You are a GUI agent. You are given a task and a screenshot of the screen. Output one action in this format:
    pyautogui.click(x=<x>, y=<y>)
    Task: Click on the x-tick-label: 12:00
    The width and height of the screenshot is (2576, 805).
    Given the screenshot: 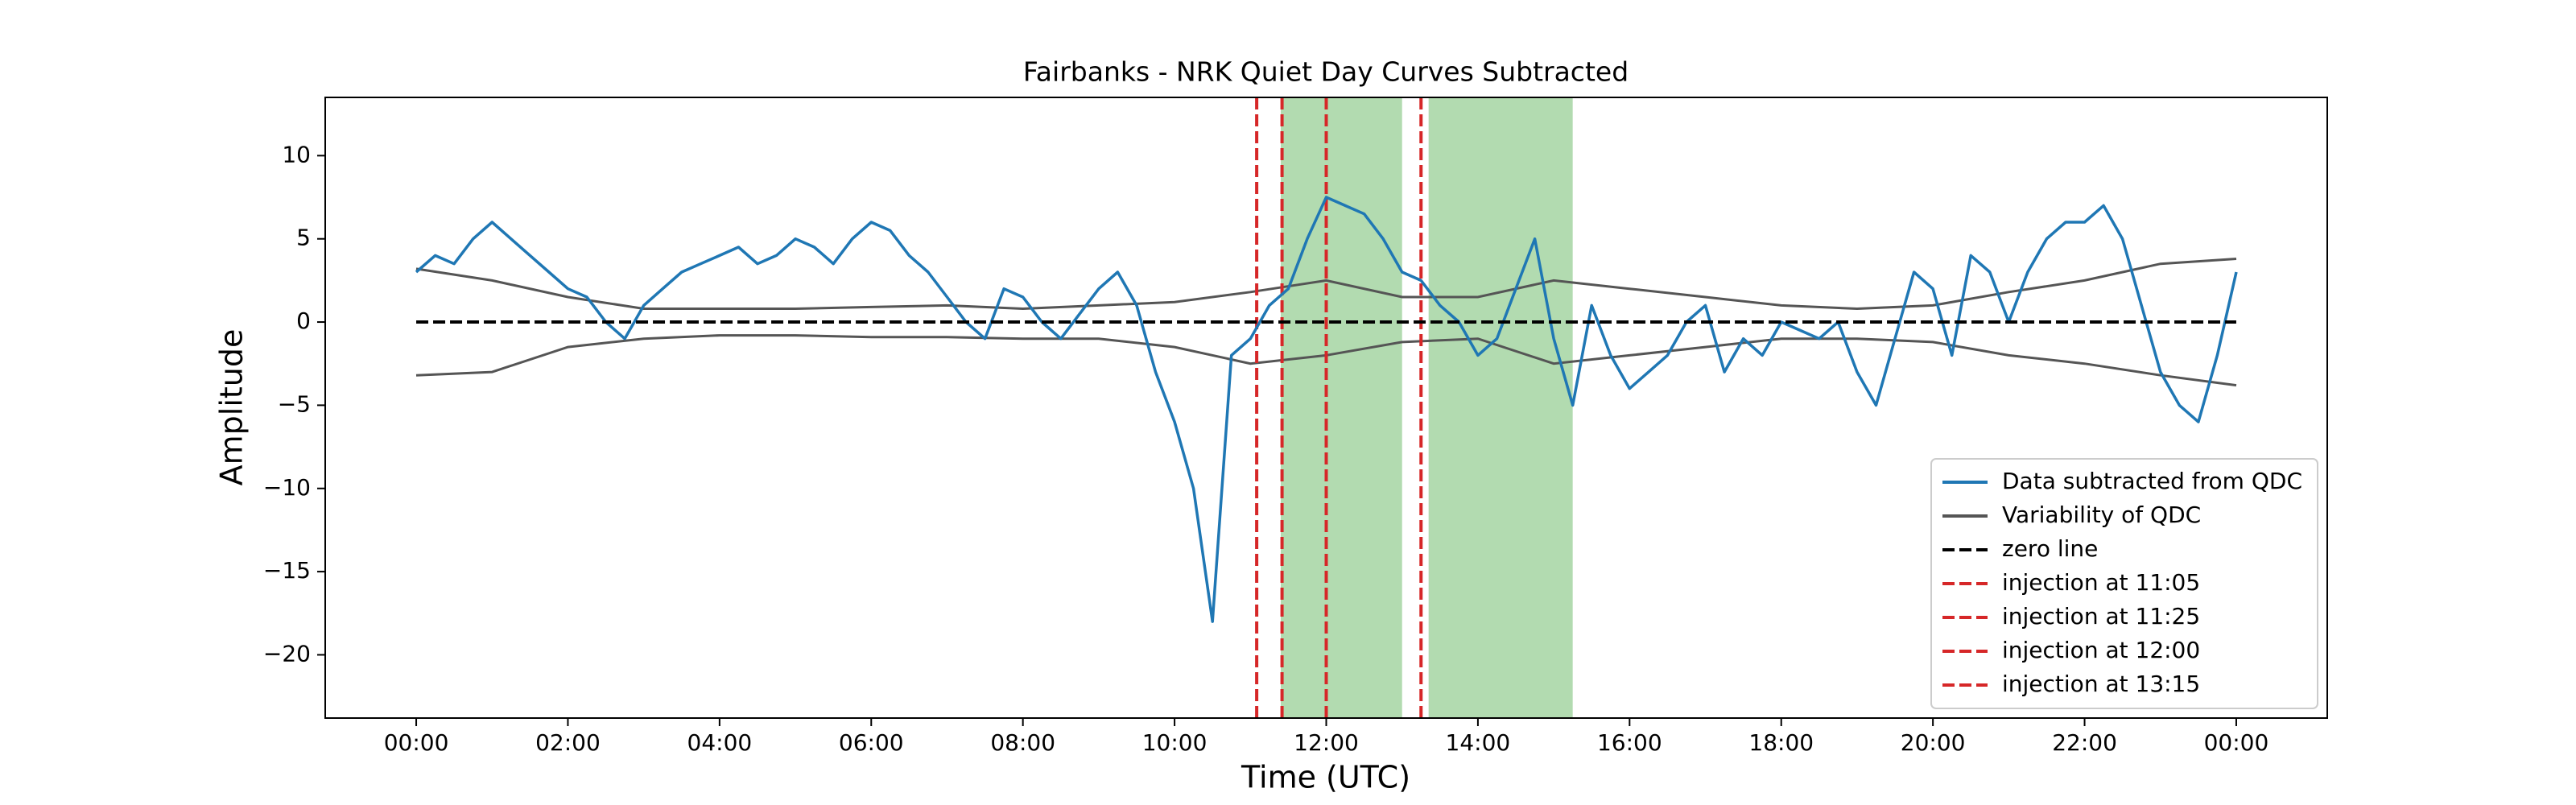 What is the action you would take?
    pyautogui.click(x=1326, y=742)
    